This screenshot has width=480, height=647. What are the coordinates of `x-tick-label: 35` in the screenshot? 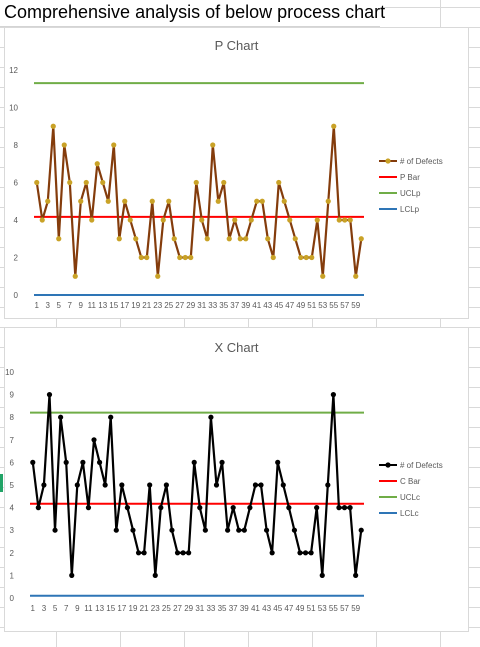 It's located at (222, 608).